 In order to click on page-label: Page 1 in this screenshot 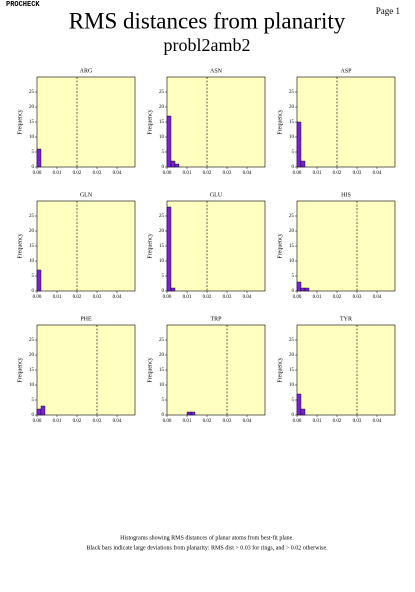, I will do `click(388, 11)`.